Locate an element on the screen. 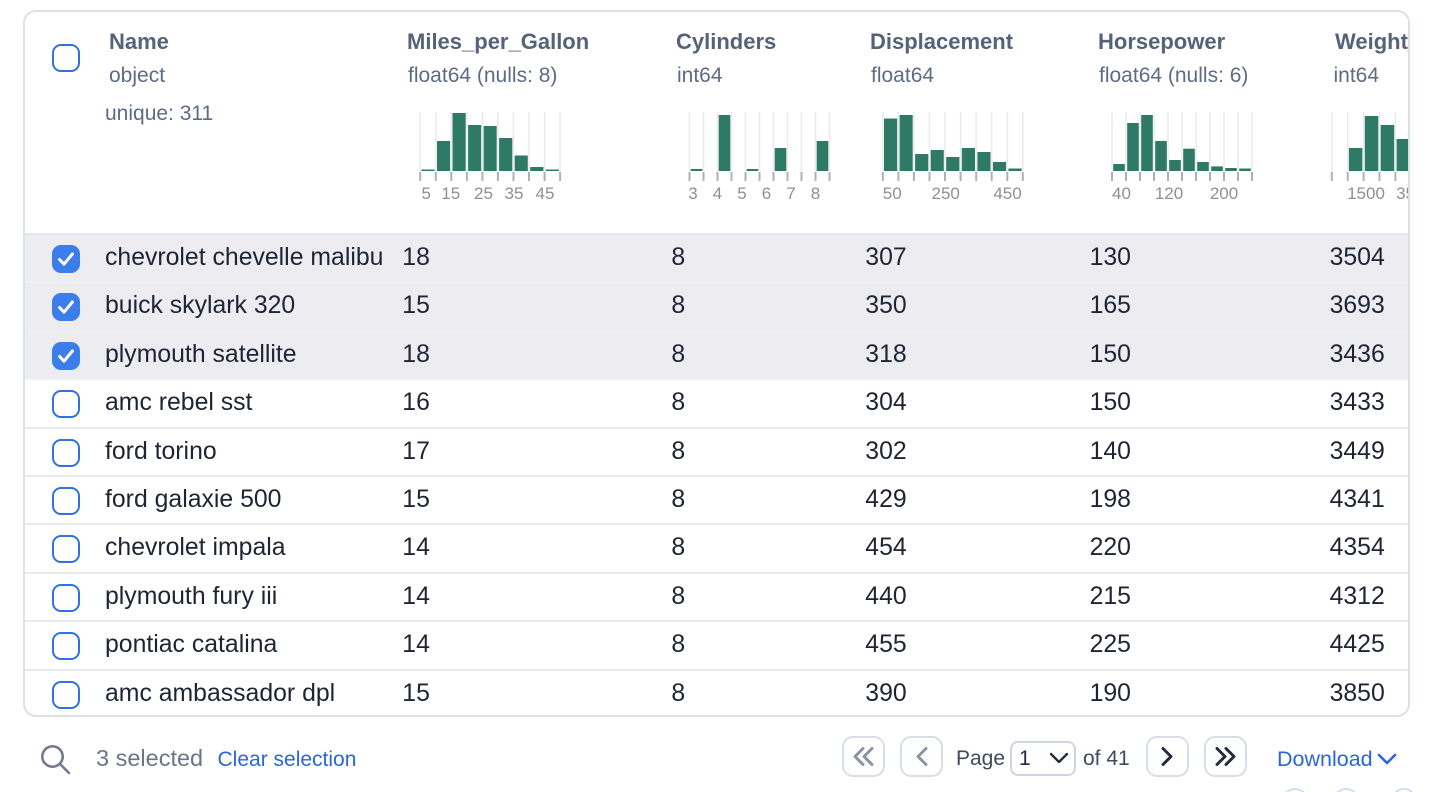  svg-text: 50 is located at coordinates (892, 193).